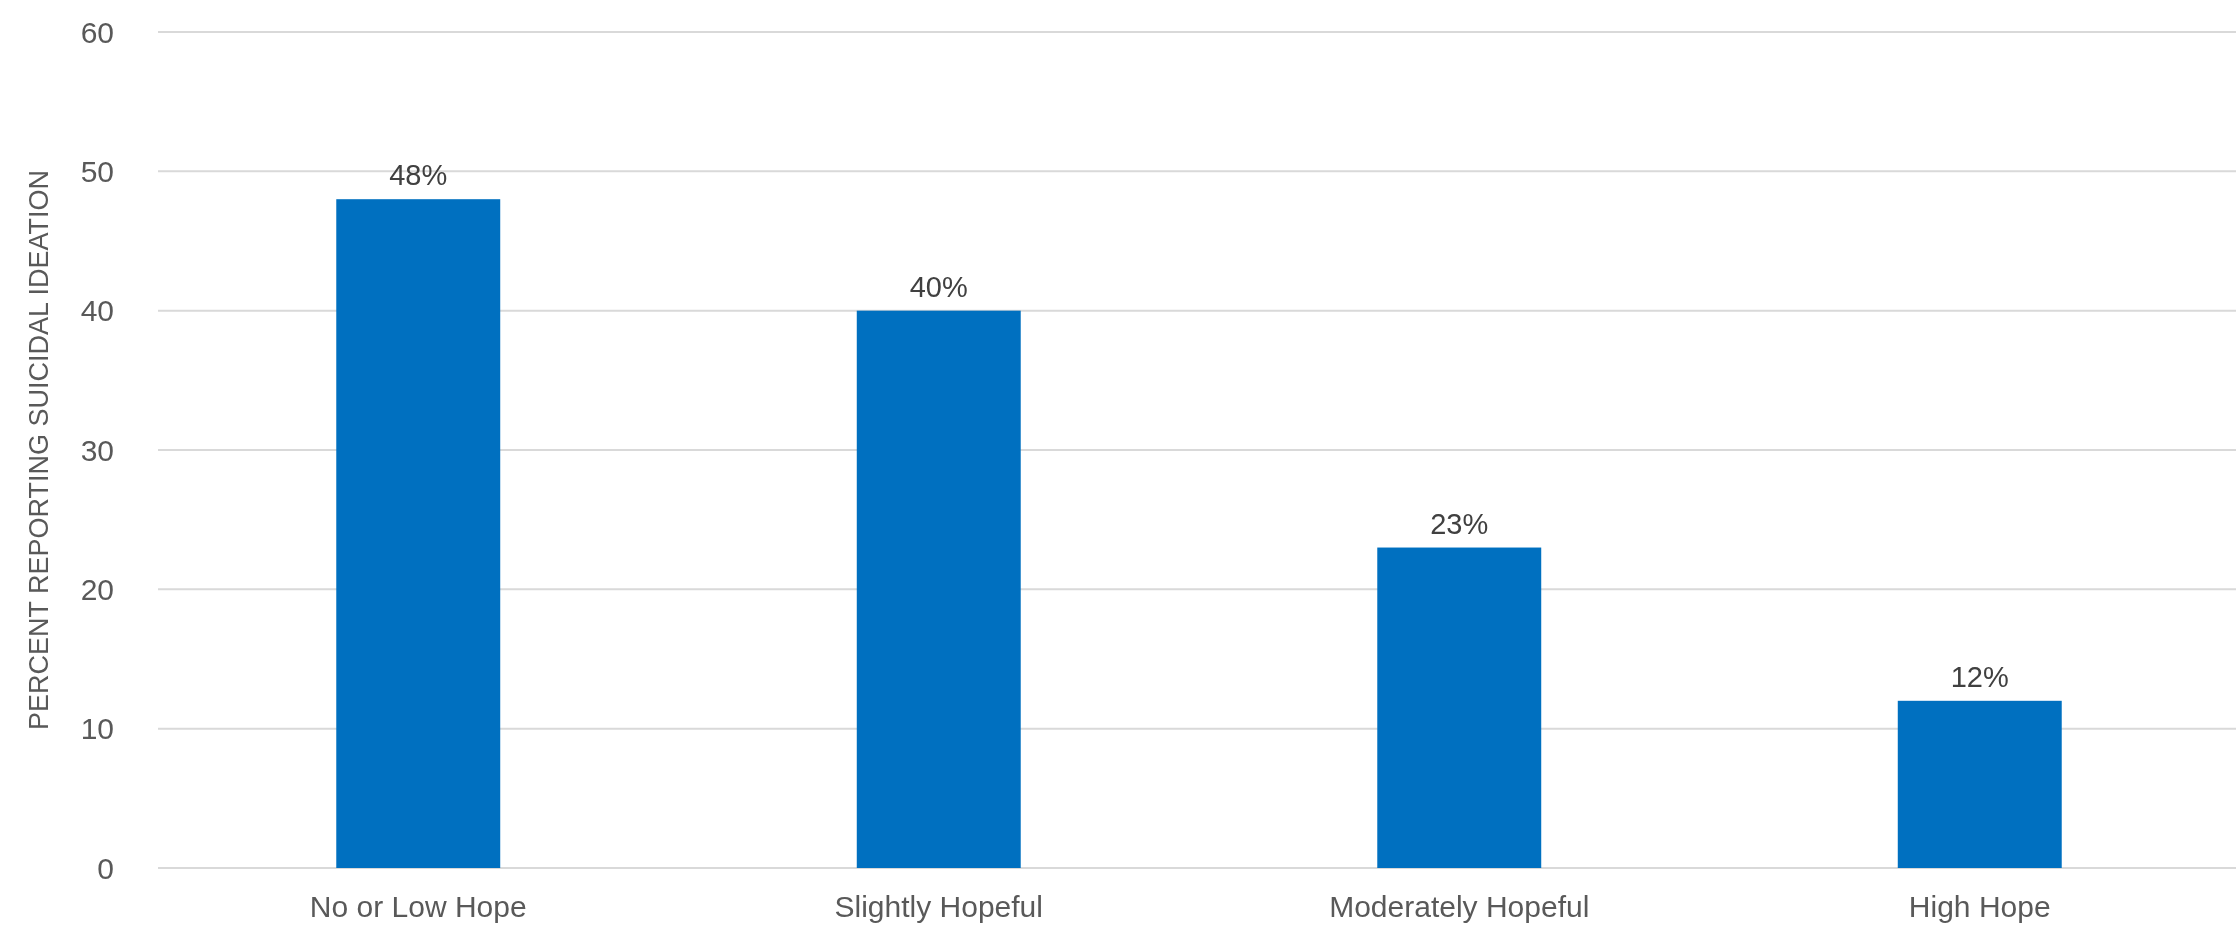 Image resolution: width=2236 pixels, height=938 pixels. What do you see at coordinates (39, 450) in the screenshot?
I see `y-axis-title: PERCENT REPORTING SUICIDAL IDEATION` at bounding box center [39, 450].